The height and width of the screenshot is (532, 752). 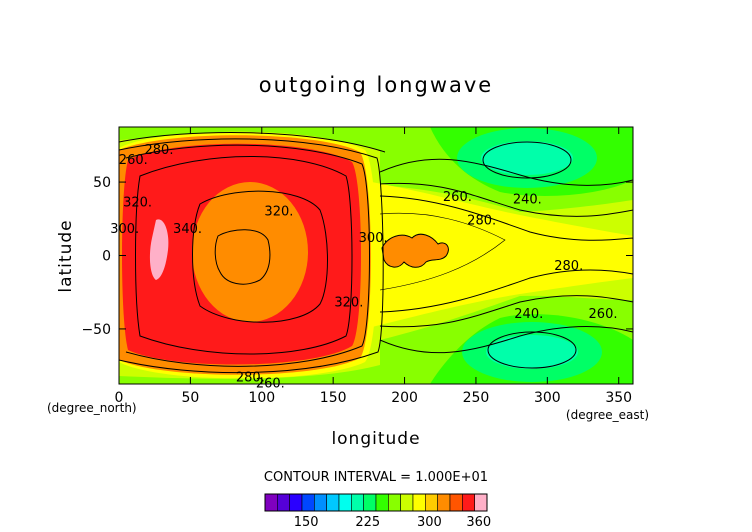 I want to click on contour-line-equator-south, so click(x=506, y=291).